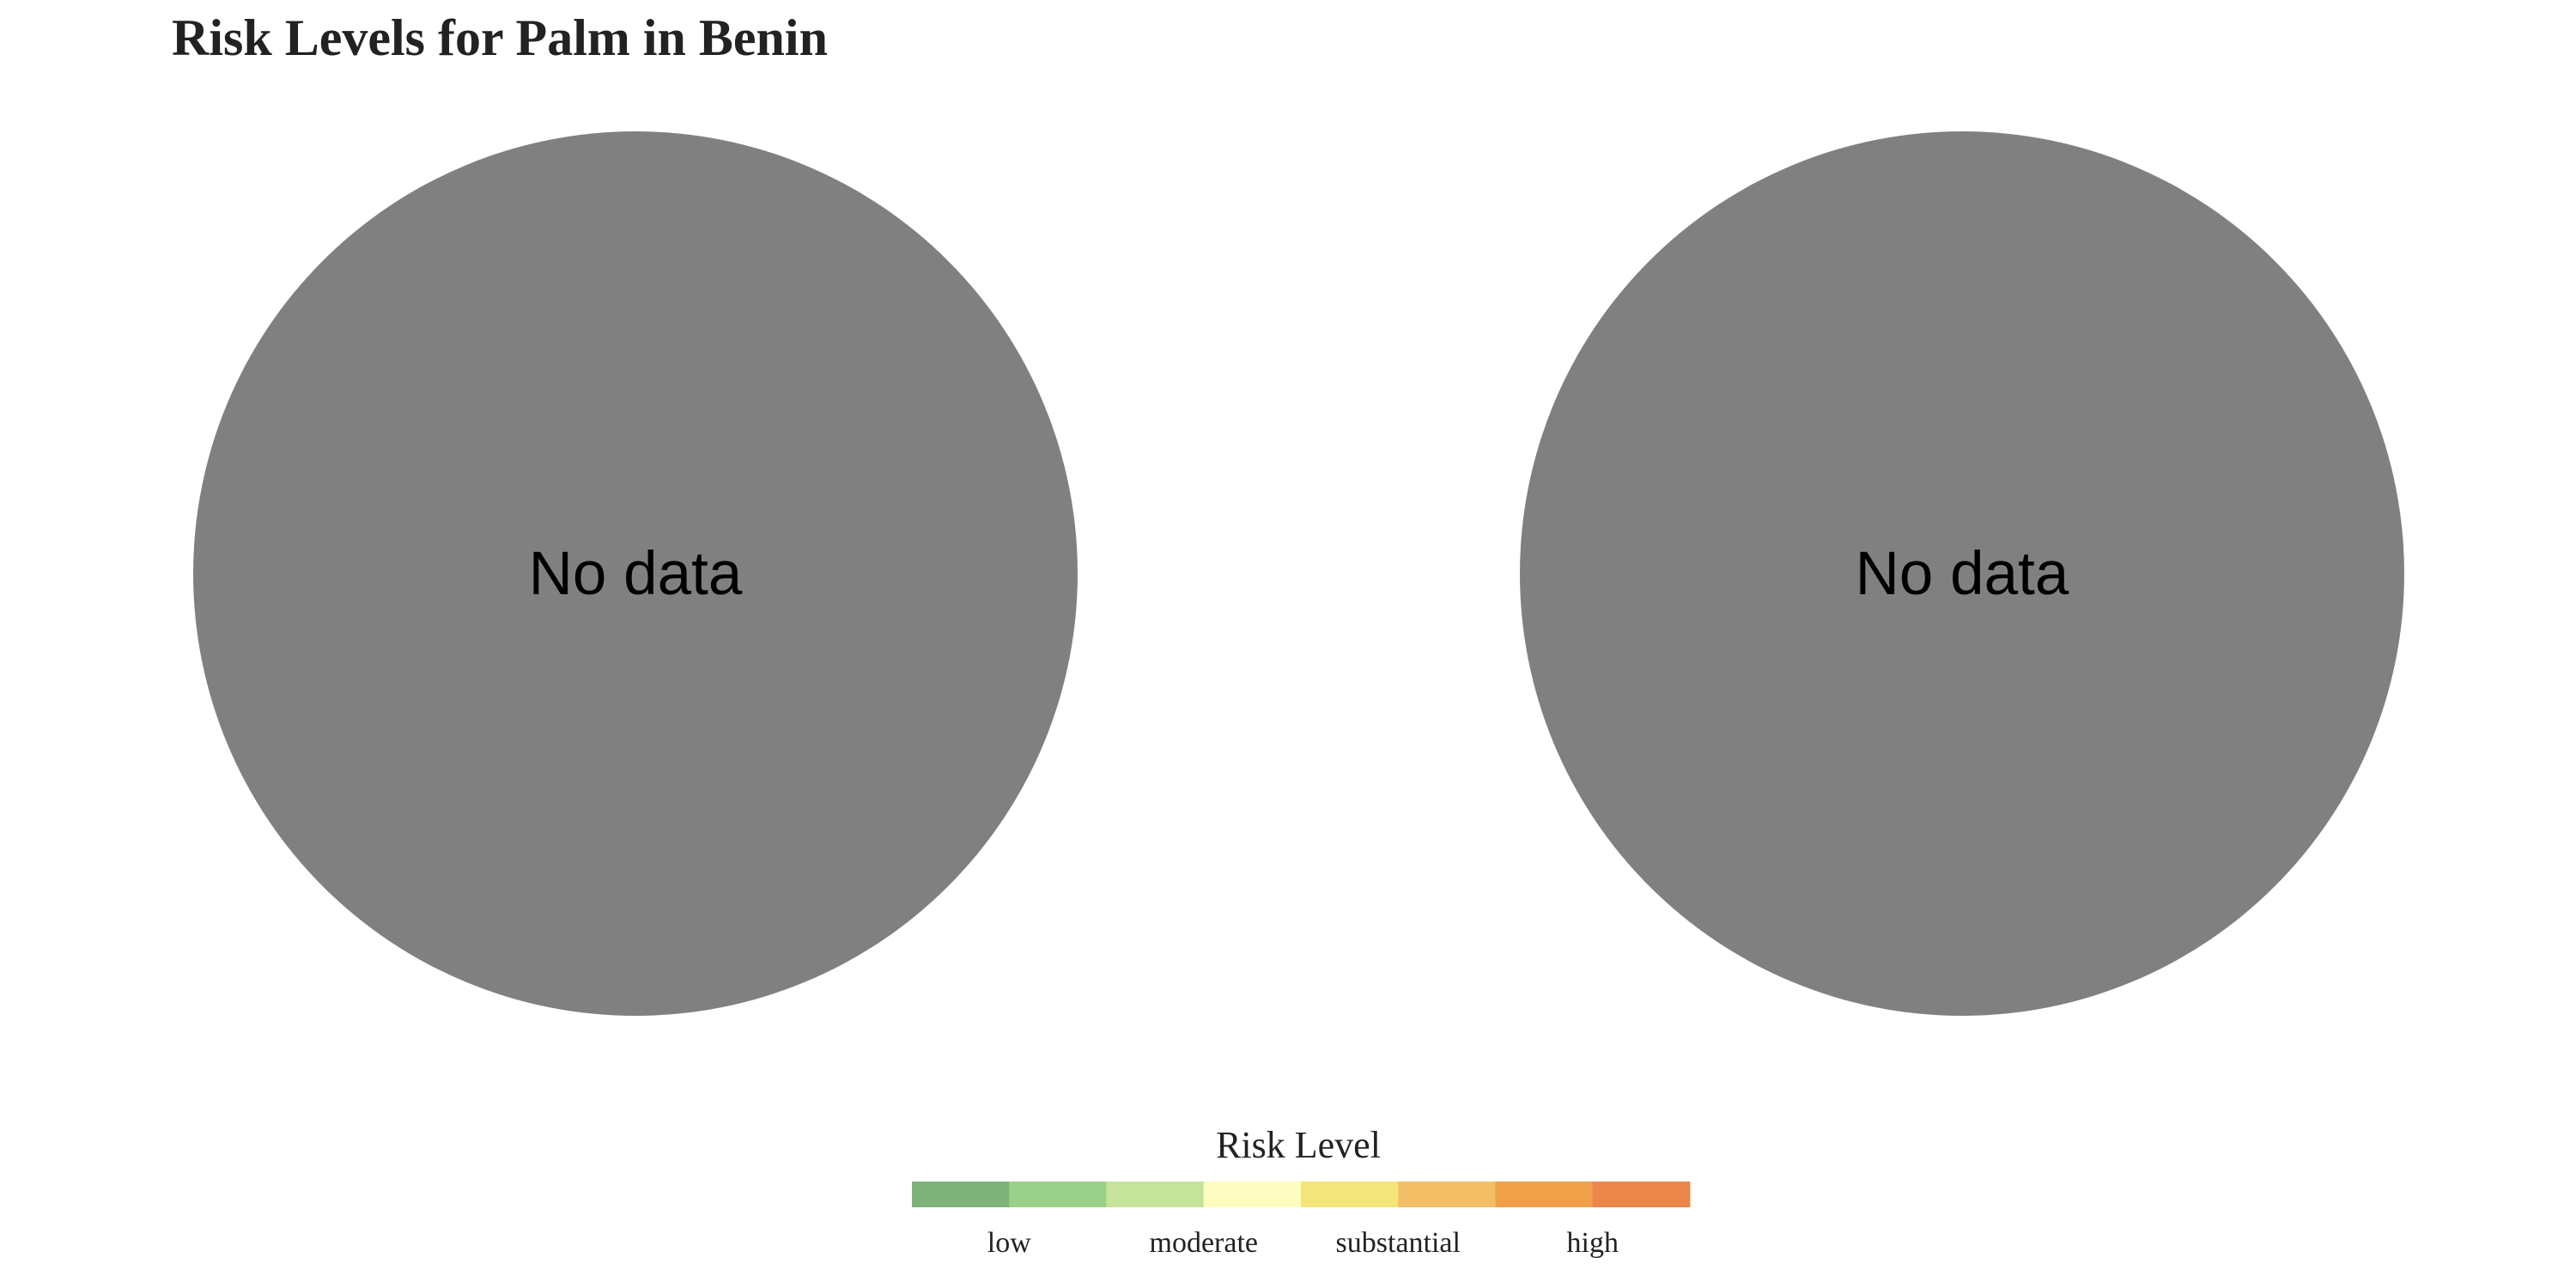  I want to click on legend: Risk Level low moderate substantial high, so click(1301, 1191).